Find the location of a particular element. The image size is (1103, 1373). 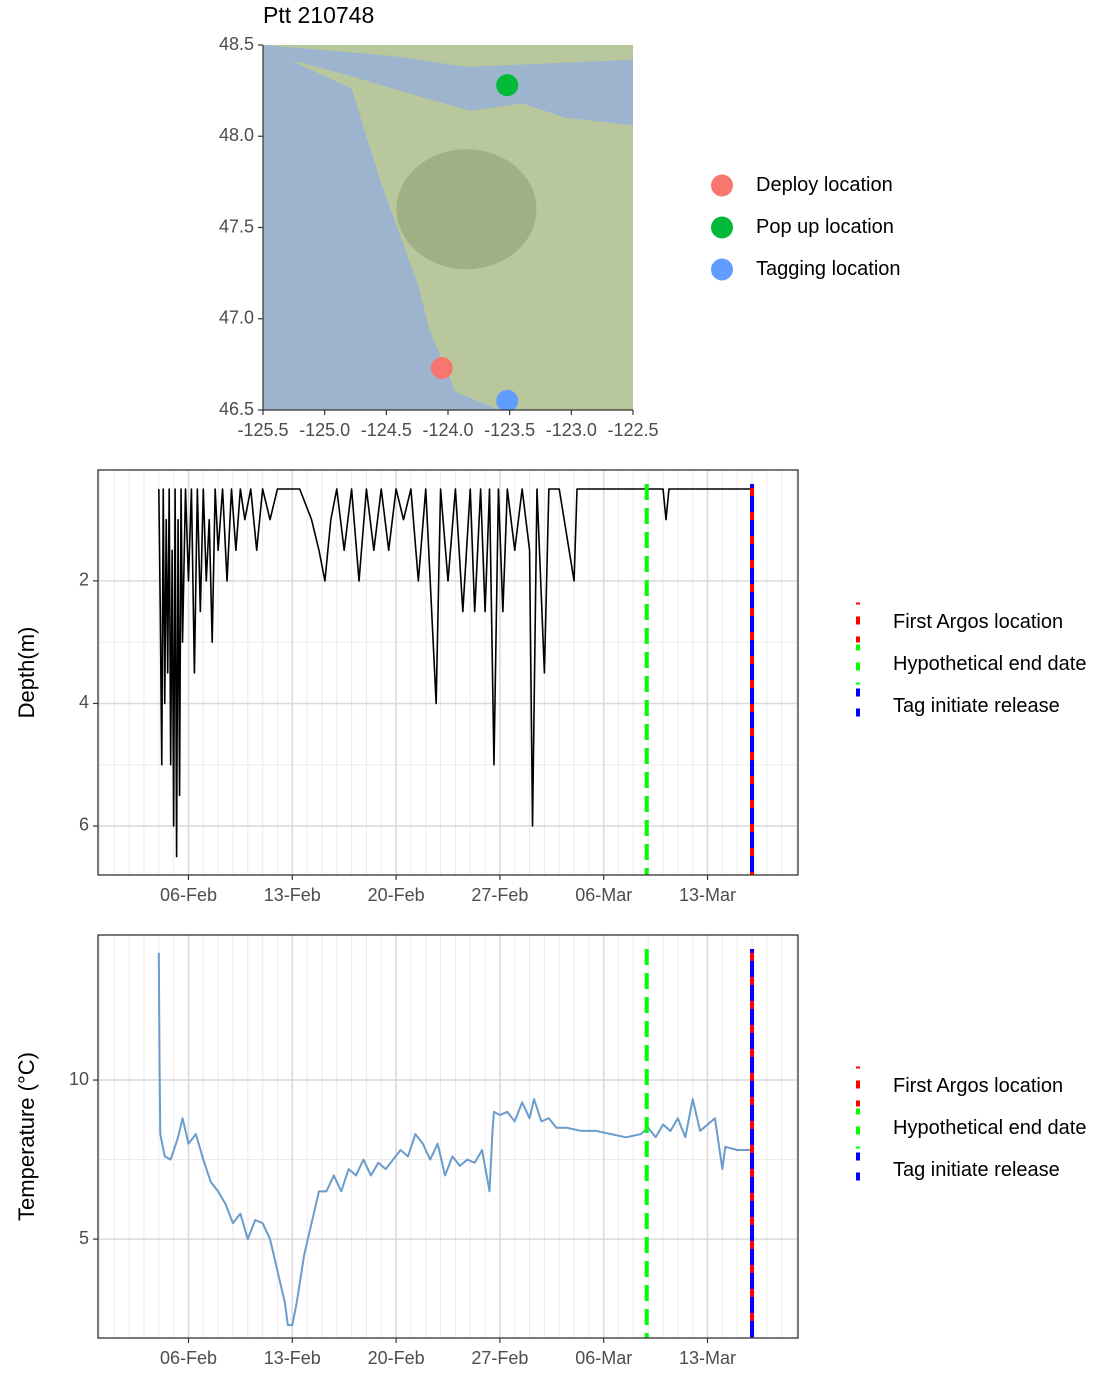

map-mountains is located at coordinates (466, 209).